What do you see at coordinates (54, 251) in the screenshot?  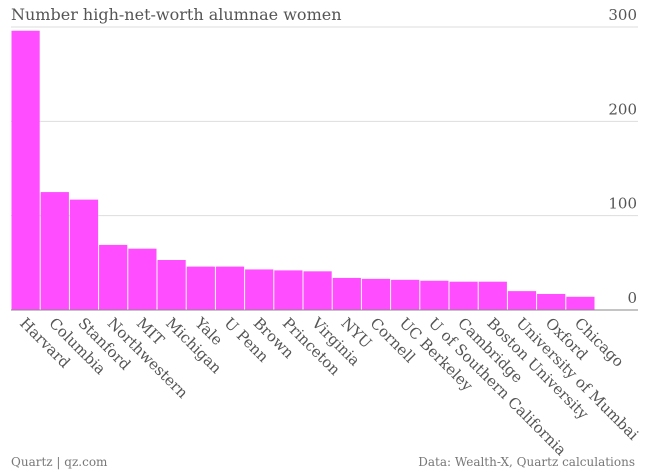 I see `bar-columbia` at bounding box center [54, 251].